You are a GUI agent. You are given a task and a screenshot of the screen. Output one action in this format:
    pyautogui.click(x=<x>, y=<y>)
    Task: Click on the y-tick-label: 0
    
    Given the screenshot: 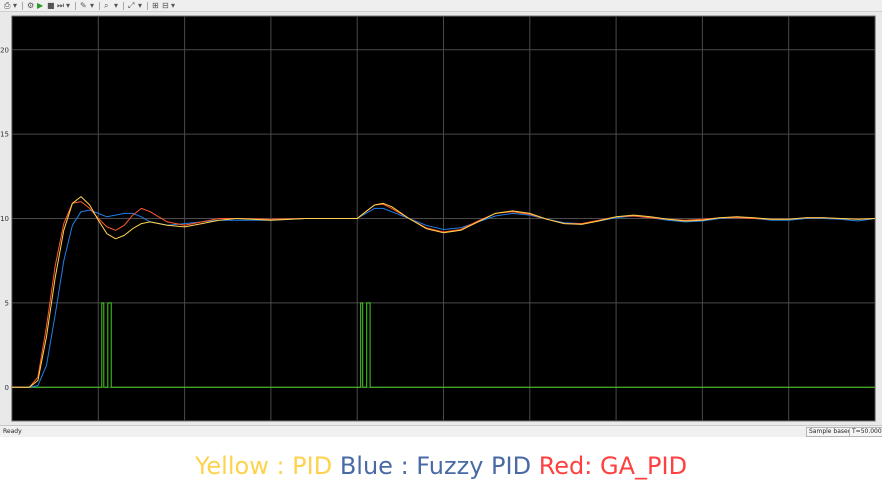 What is the action you would take?
    pyautogui.click(x=7, y=388)
    